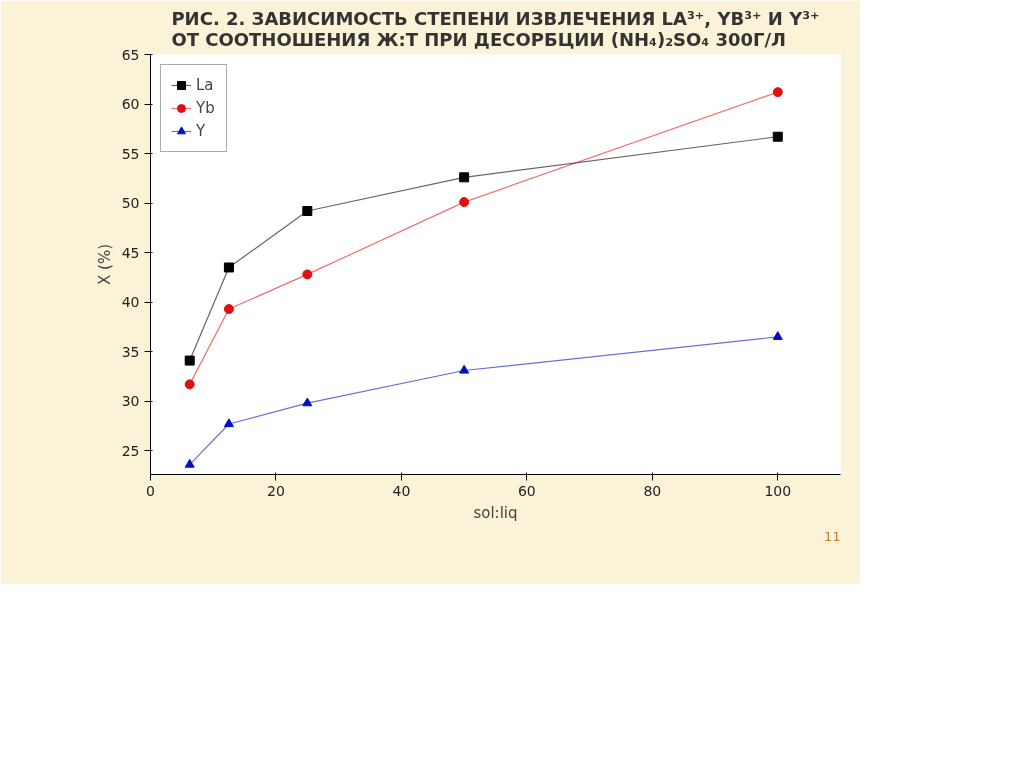  What do you see at coordinates (130, 401) in the screenshot?
I see `y-tick-label: 30` at bounding box center [130, 401].